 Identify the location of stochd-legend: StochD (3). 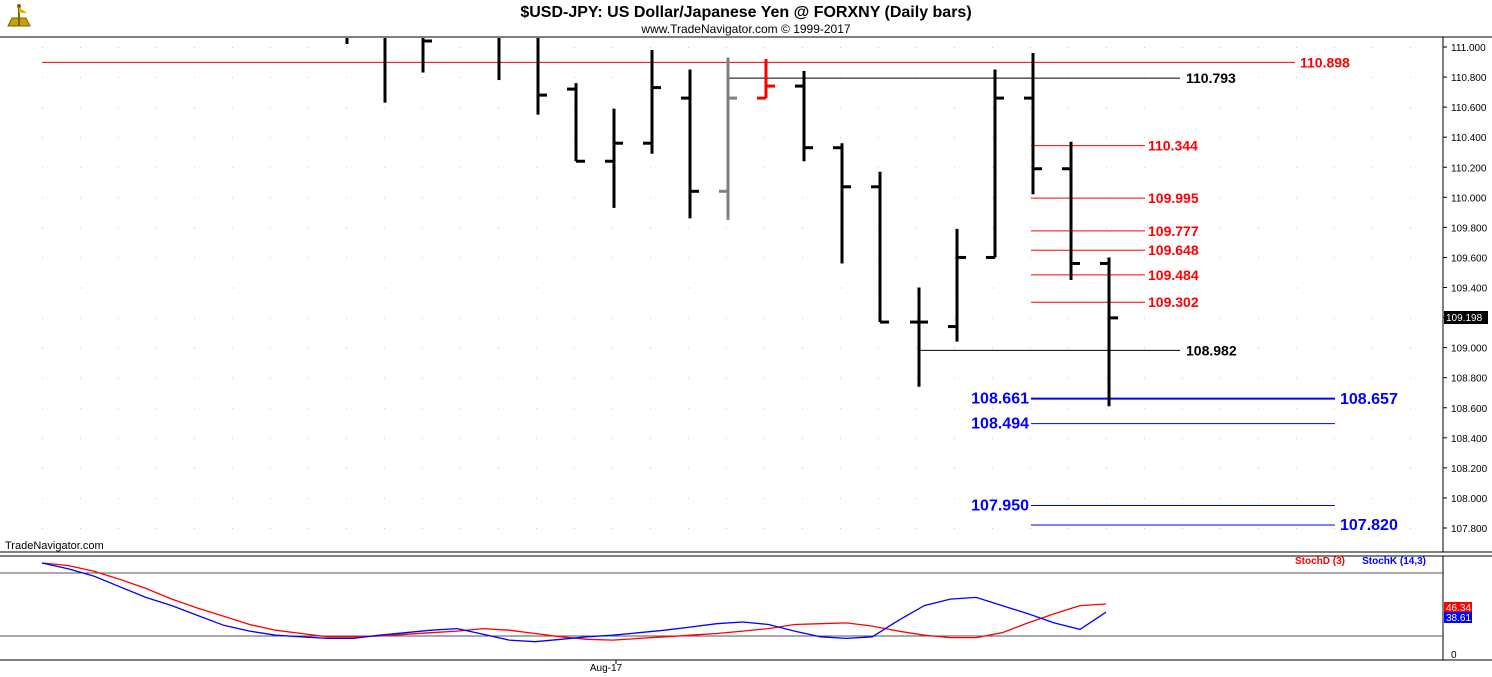
(1320, 561).